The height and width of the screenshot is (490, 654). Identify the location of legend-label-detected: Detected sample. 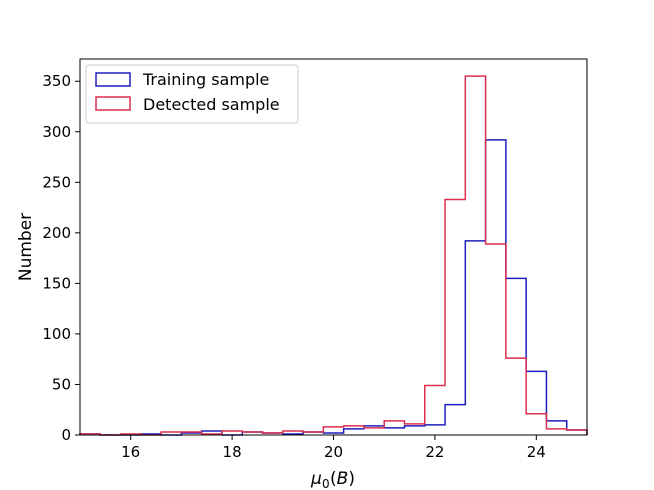
(211, 104).